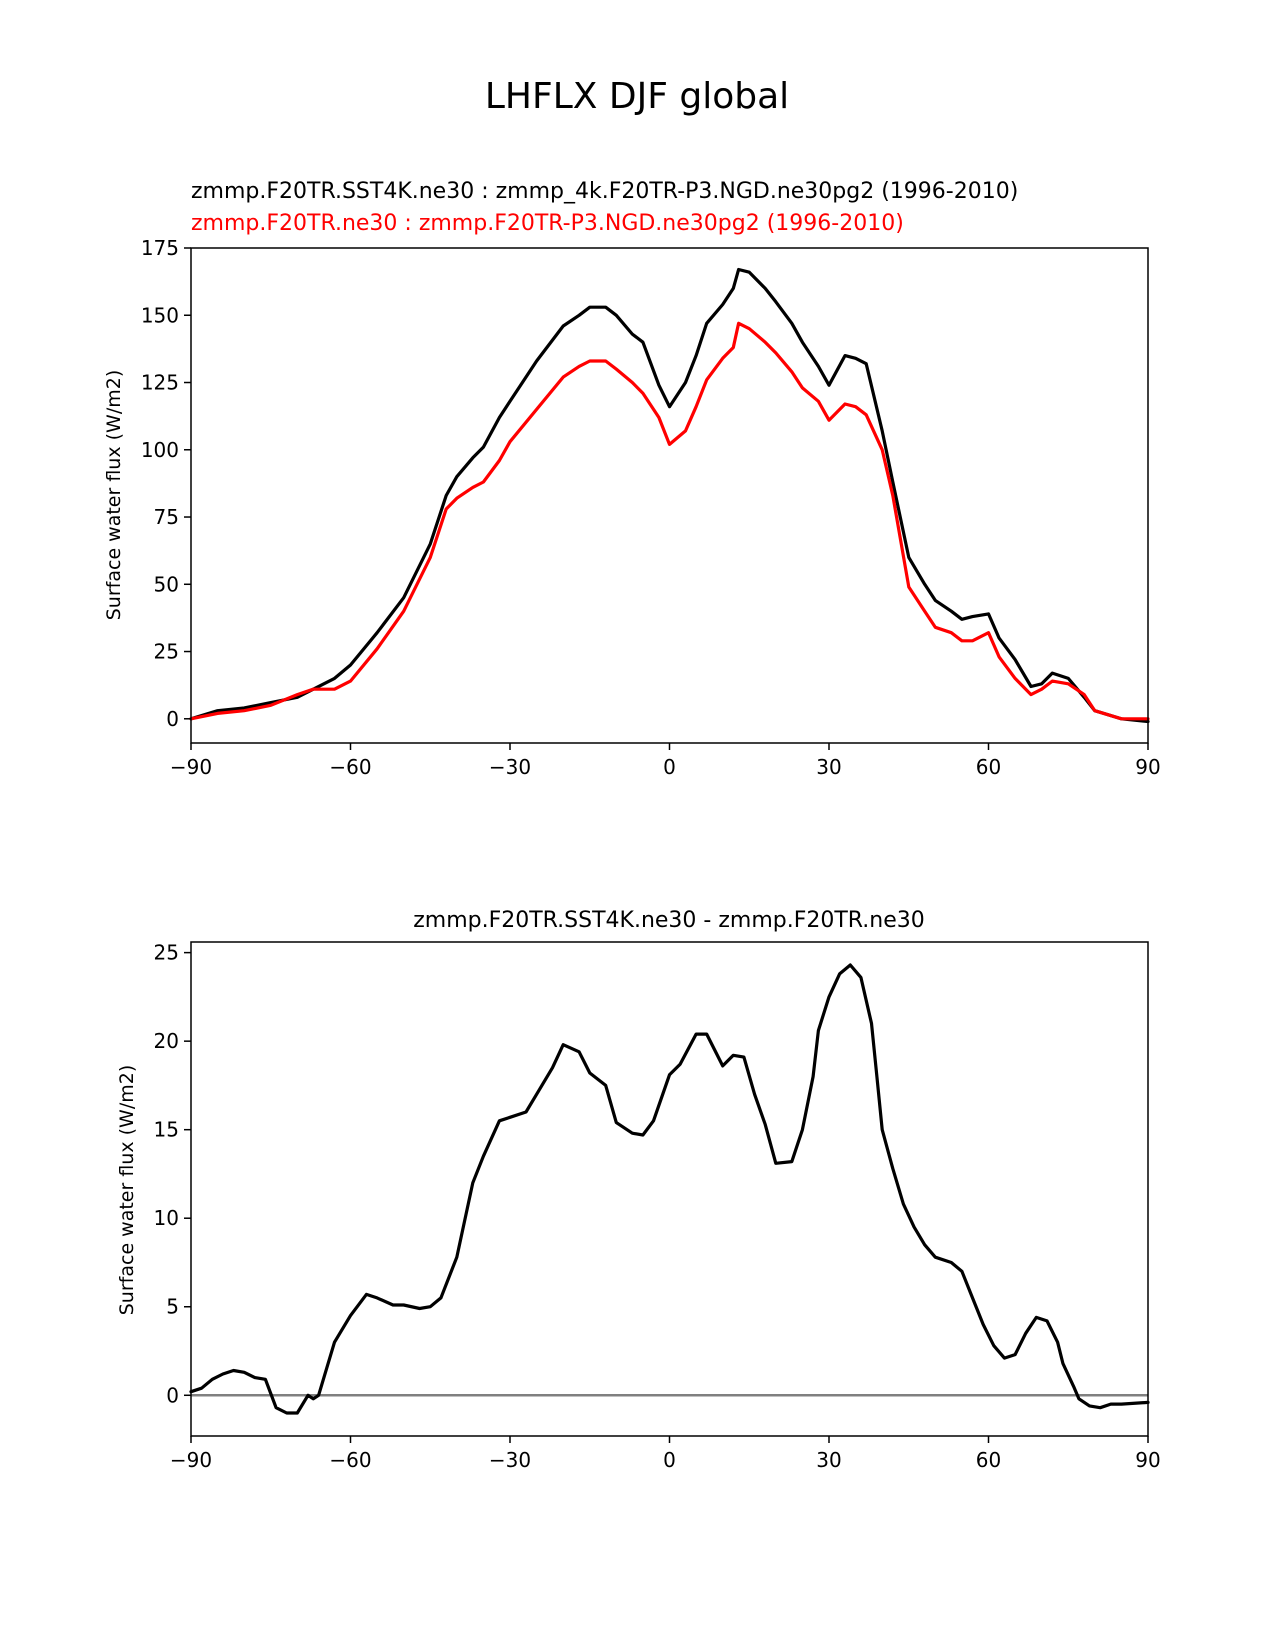 The width and height of the screenshot is (1275, 1650). I want to click on bottom-panel-y-tick-label: 0, so click(172, 1395).